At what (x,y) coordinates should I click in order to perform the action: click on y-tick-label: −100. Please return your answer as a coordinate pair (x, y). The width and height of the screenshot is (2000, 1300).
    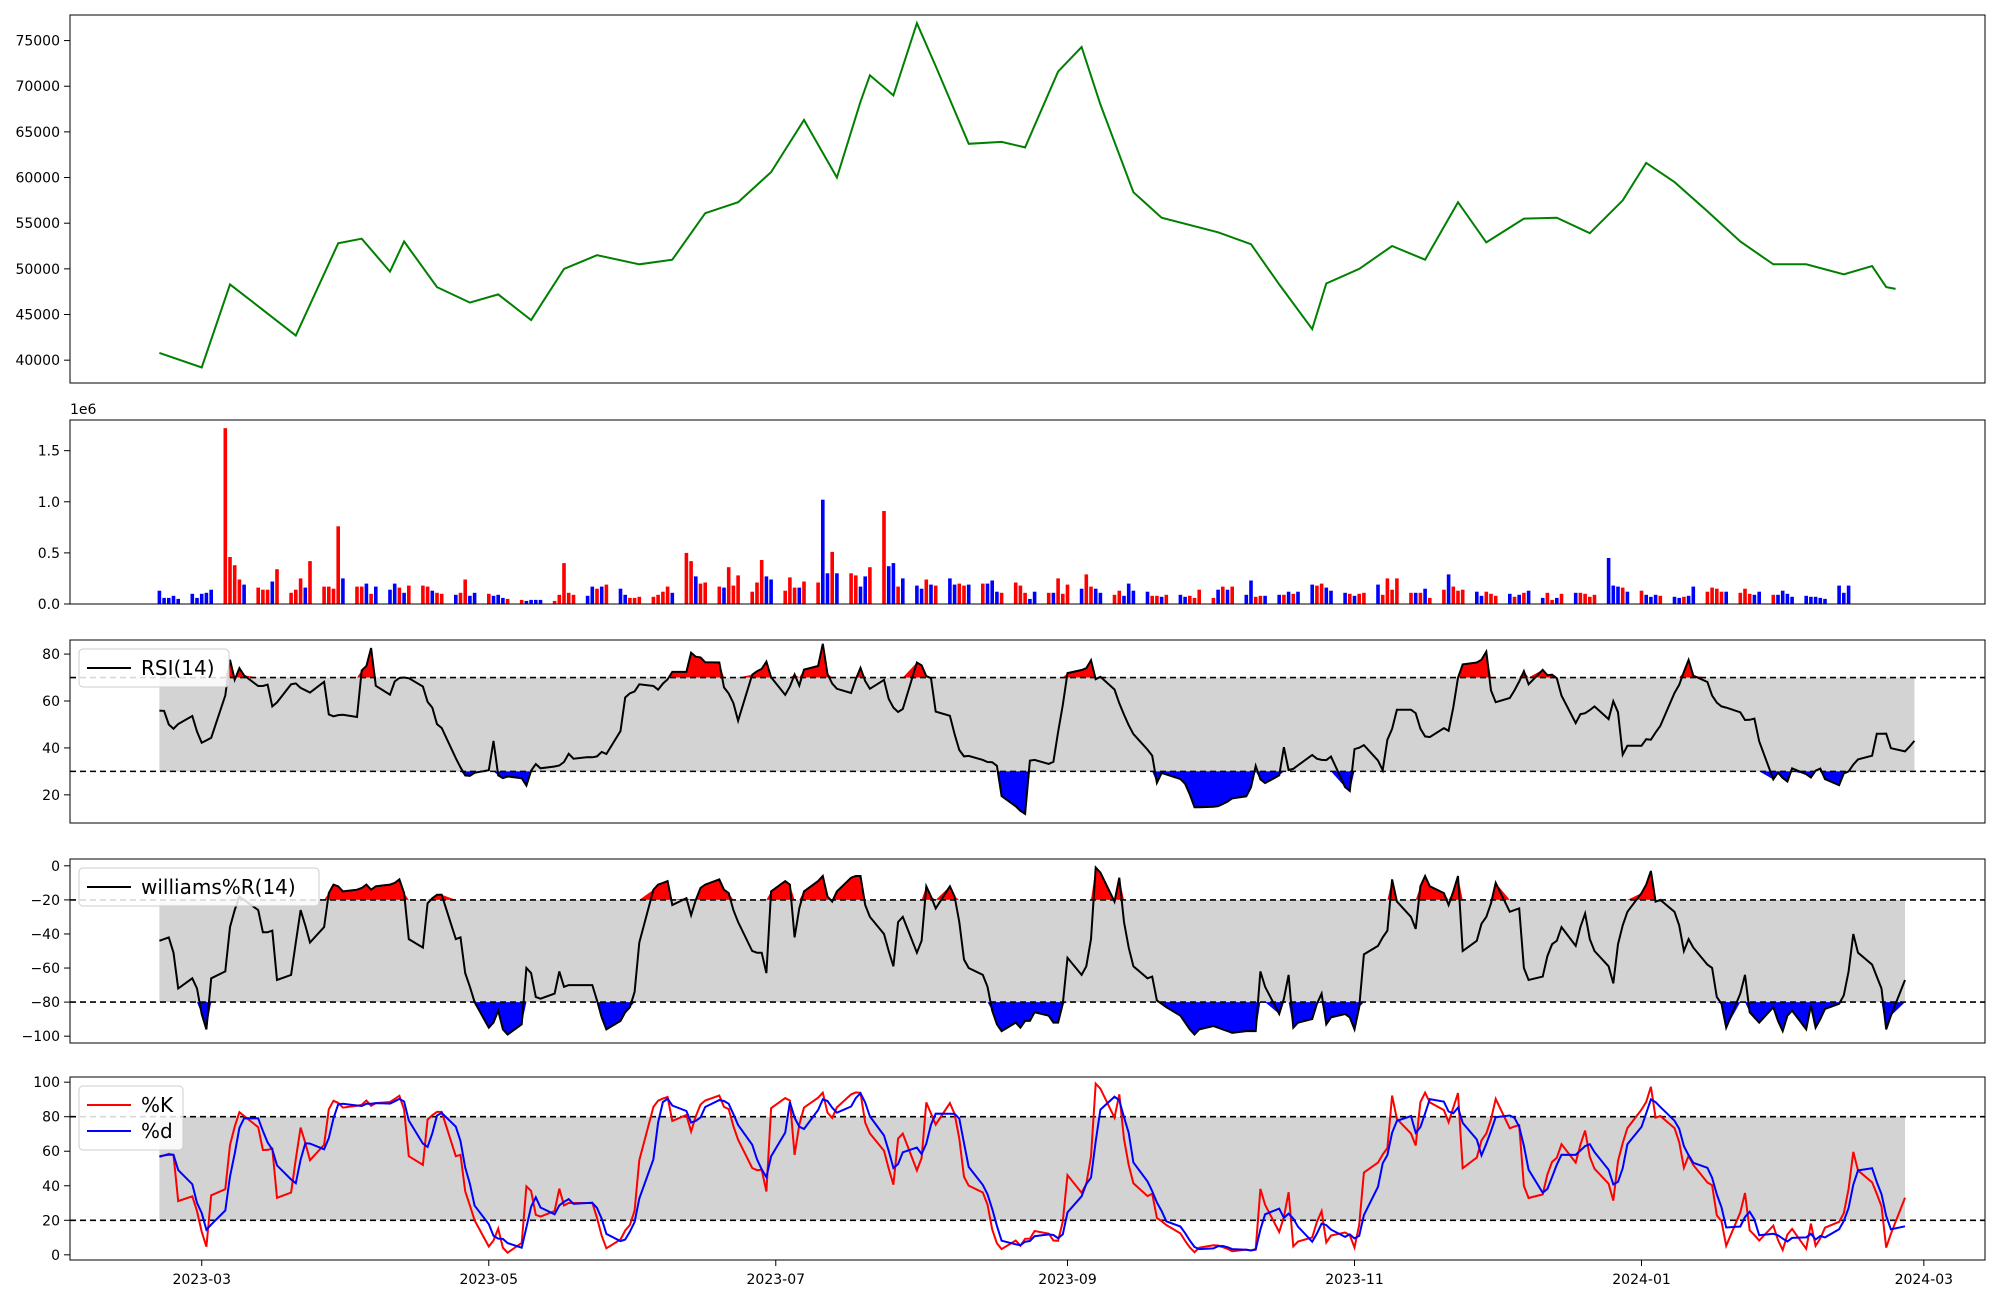
    Looking at the image, I should click on (41, 1037).